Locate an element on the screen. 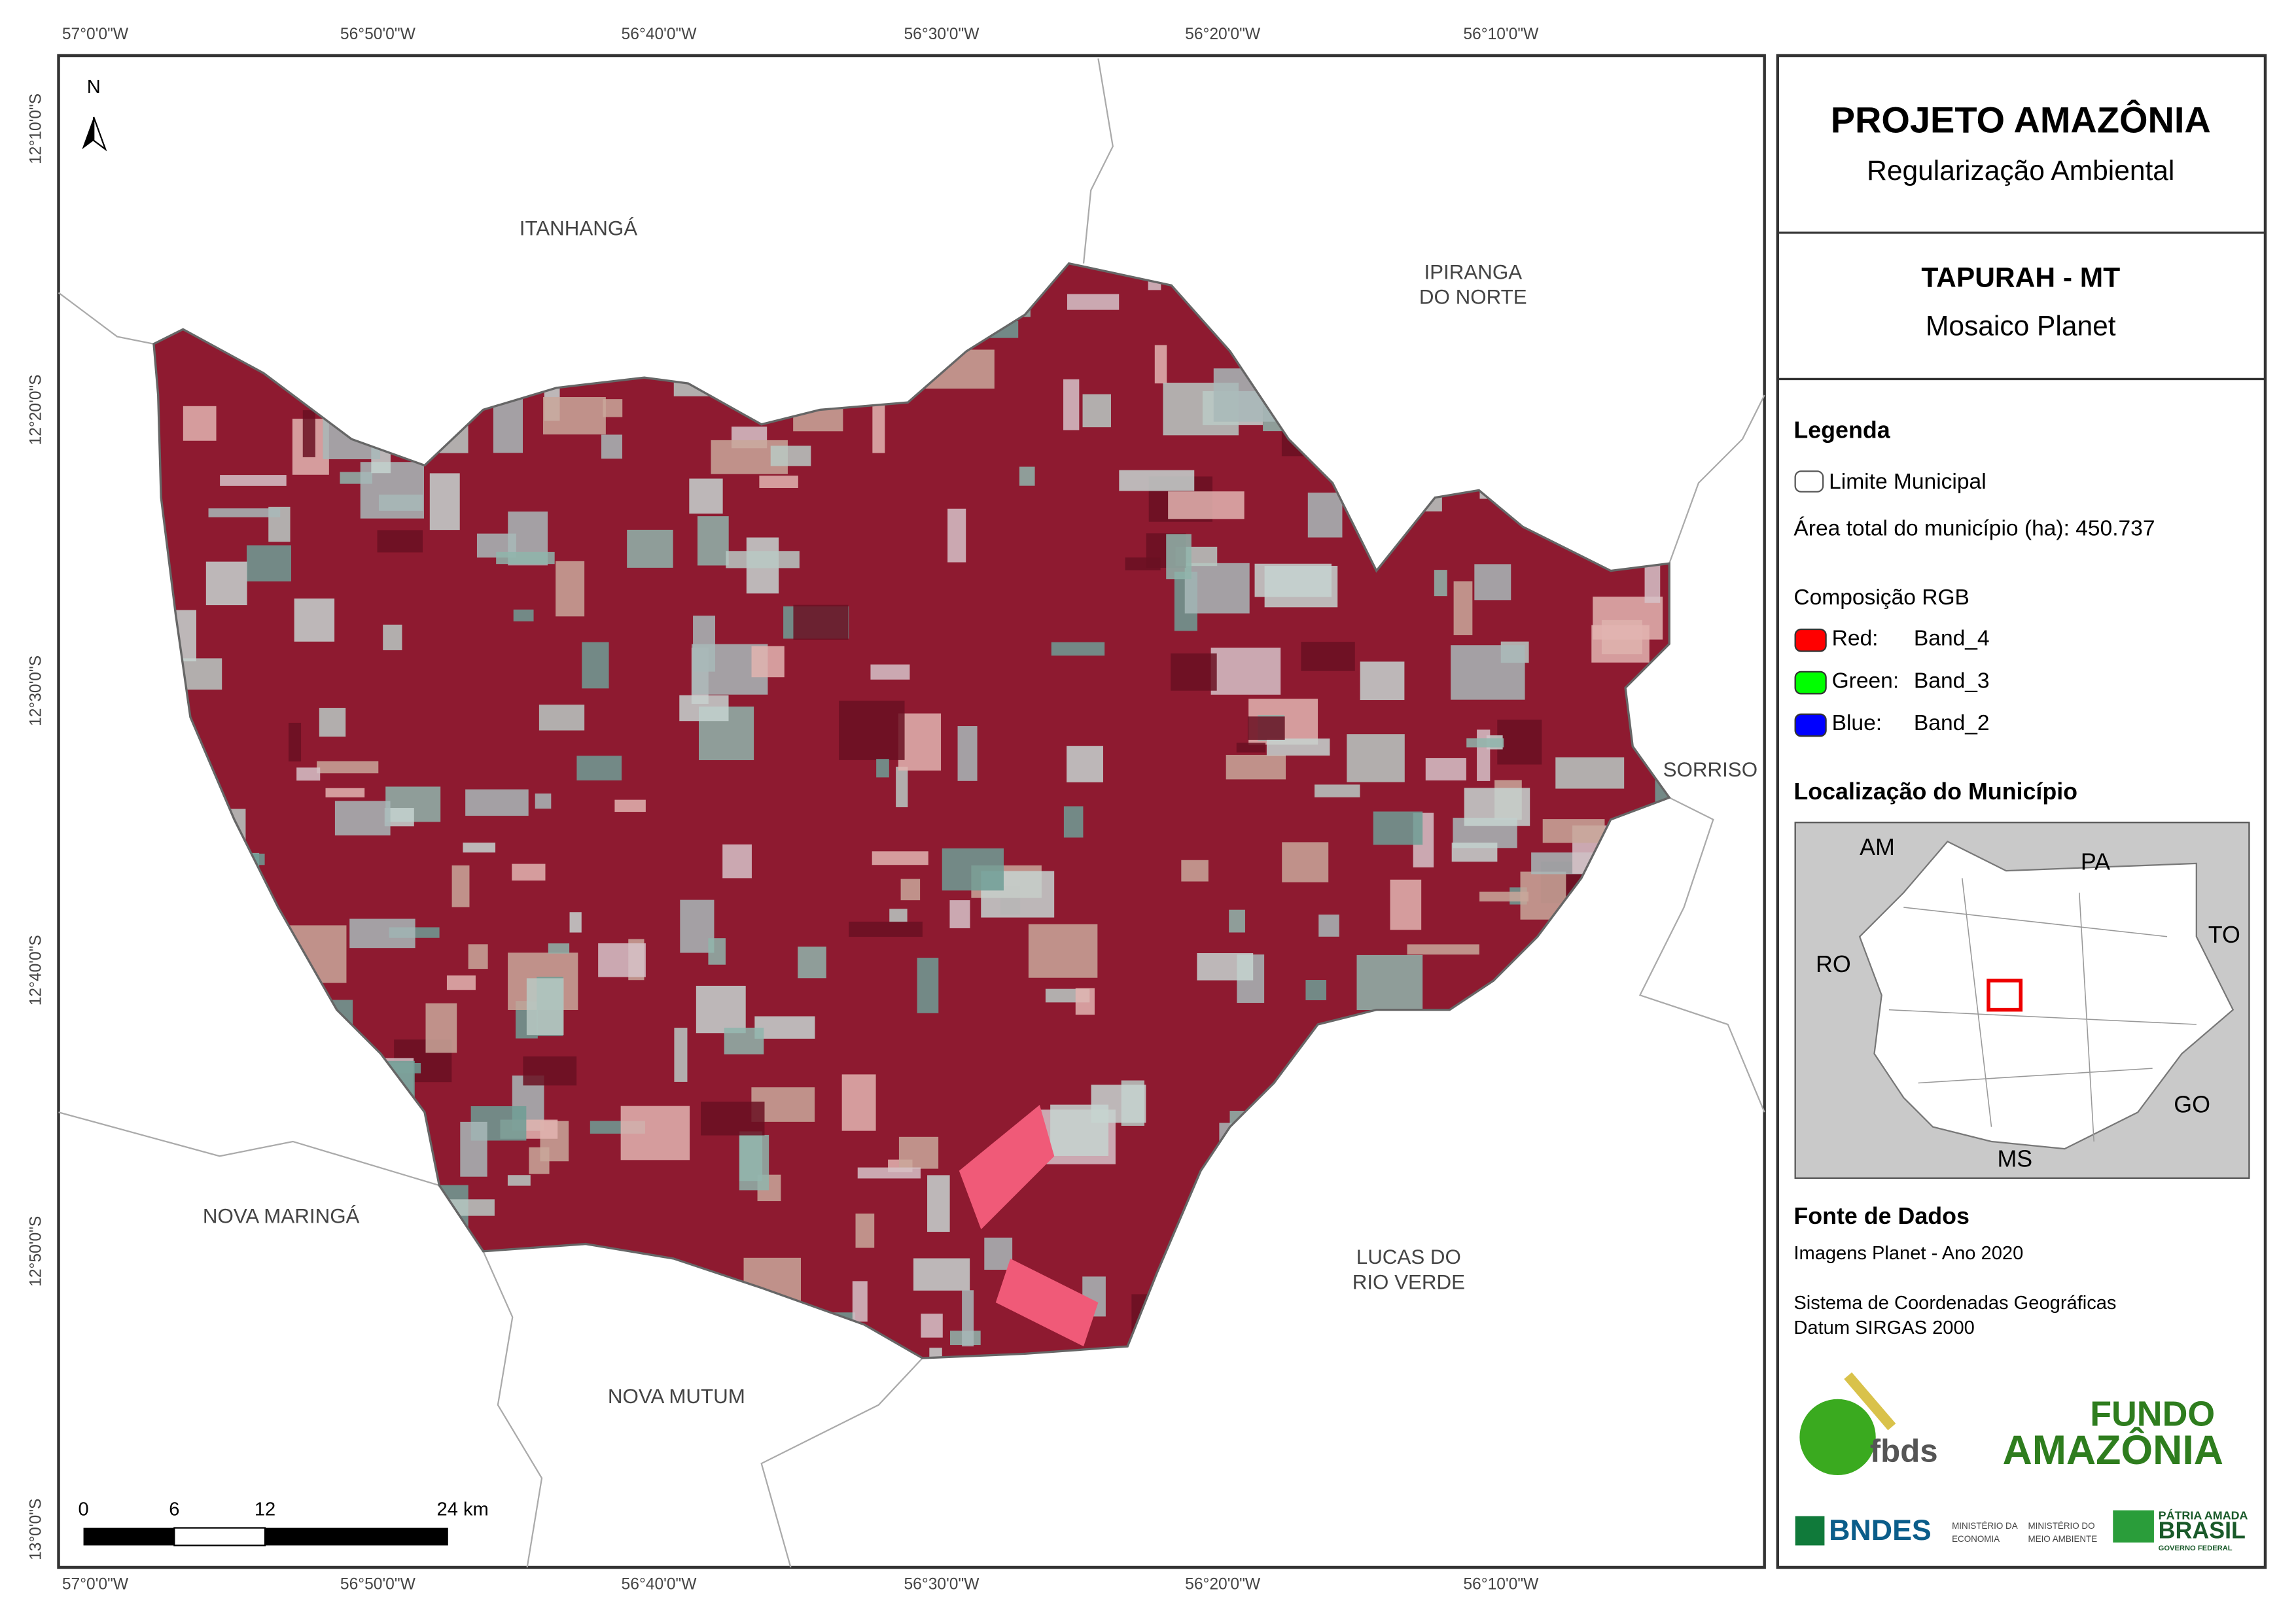  location-marker is located at coordinates (2005, 996).